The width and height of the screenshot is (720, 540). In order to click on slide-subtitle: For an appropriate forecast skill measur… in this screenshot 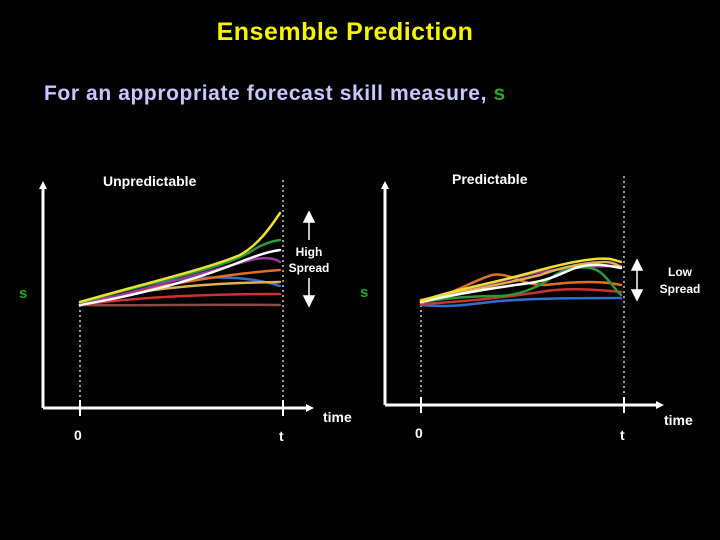, I will do `click(275, 94)`.